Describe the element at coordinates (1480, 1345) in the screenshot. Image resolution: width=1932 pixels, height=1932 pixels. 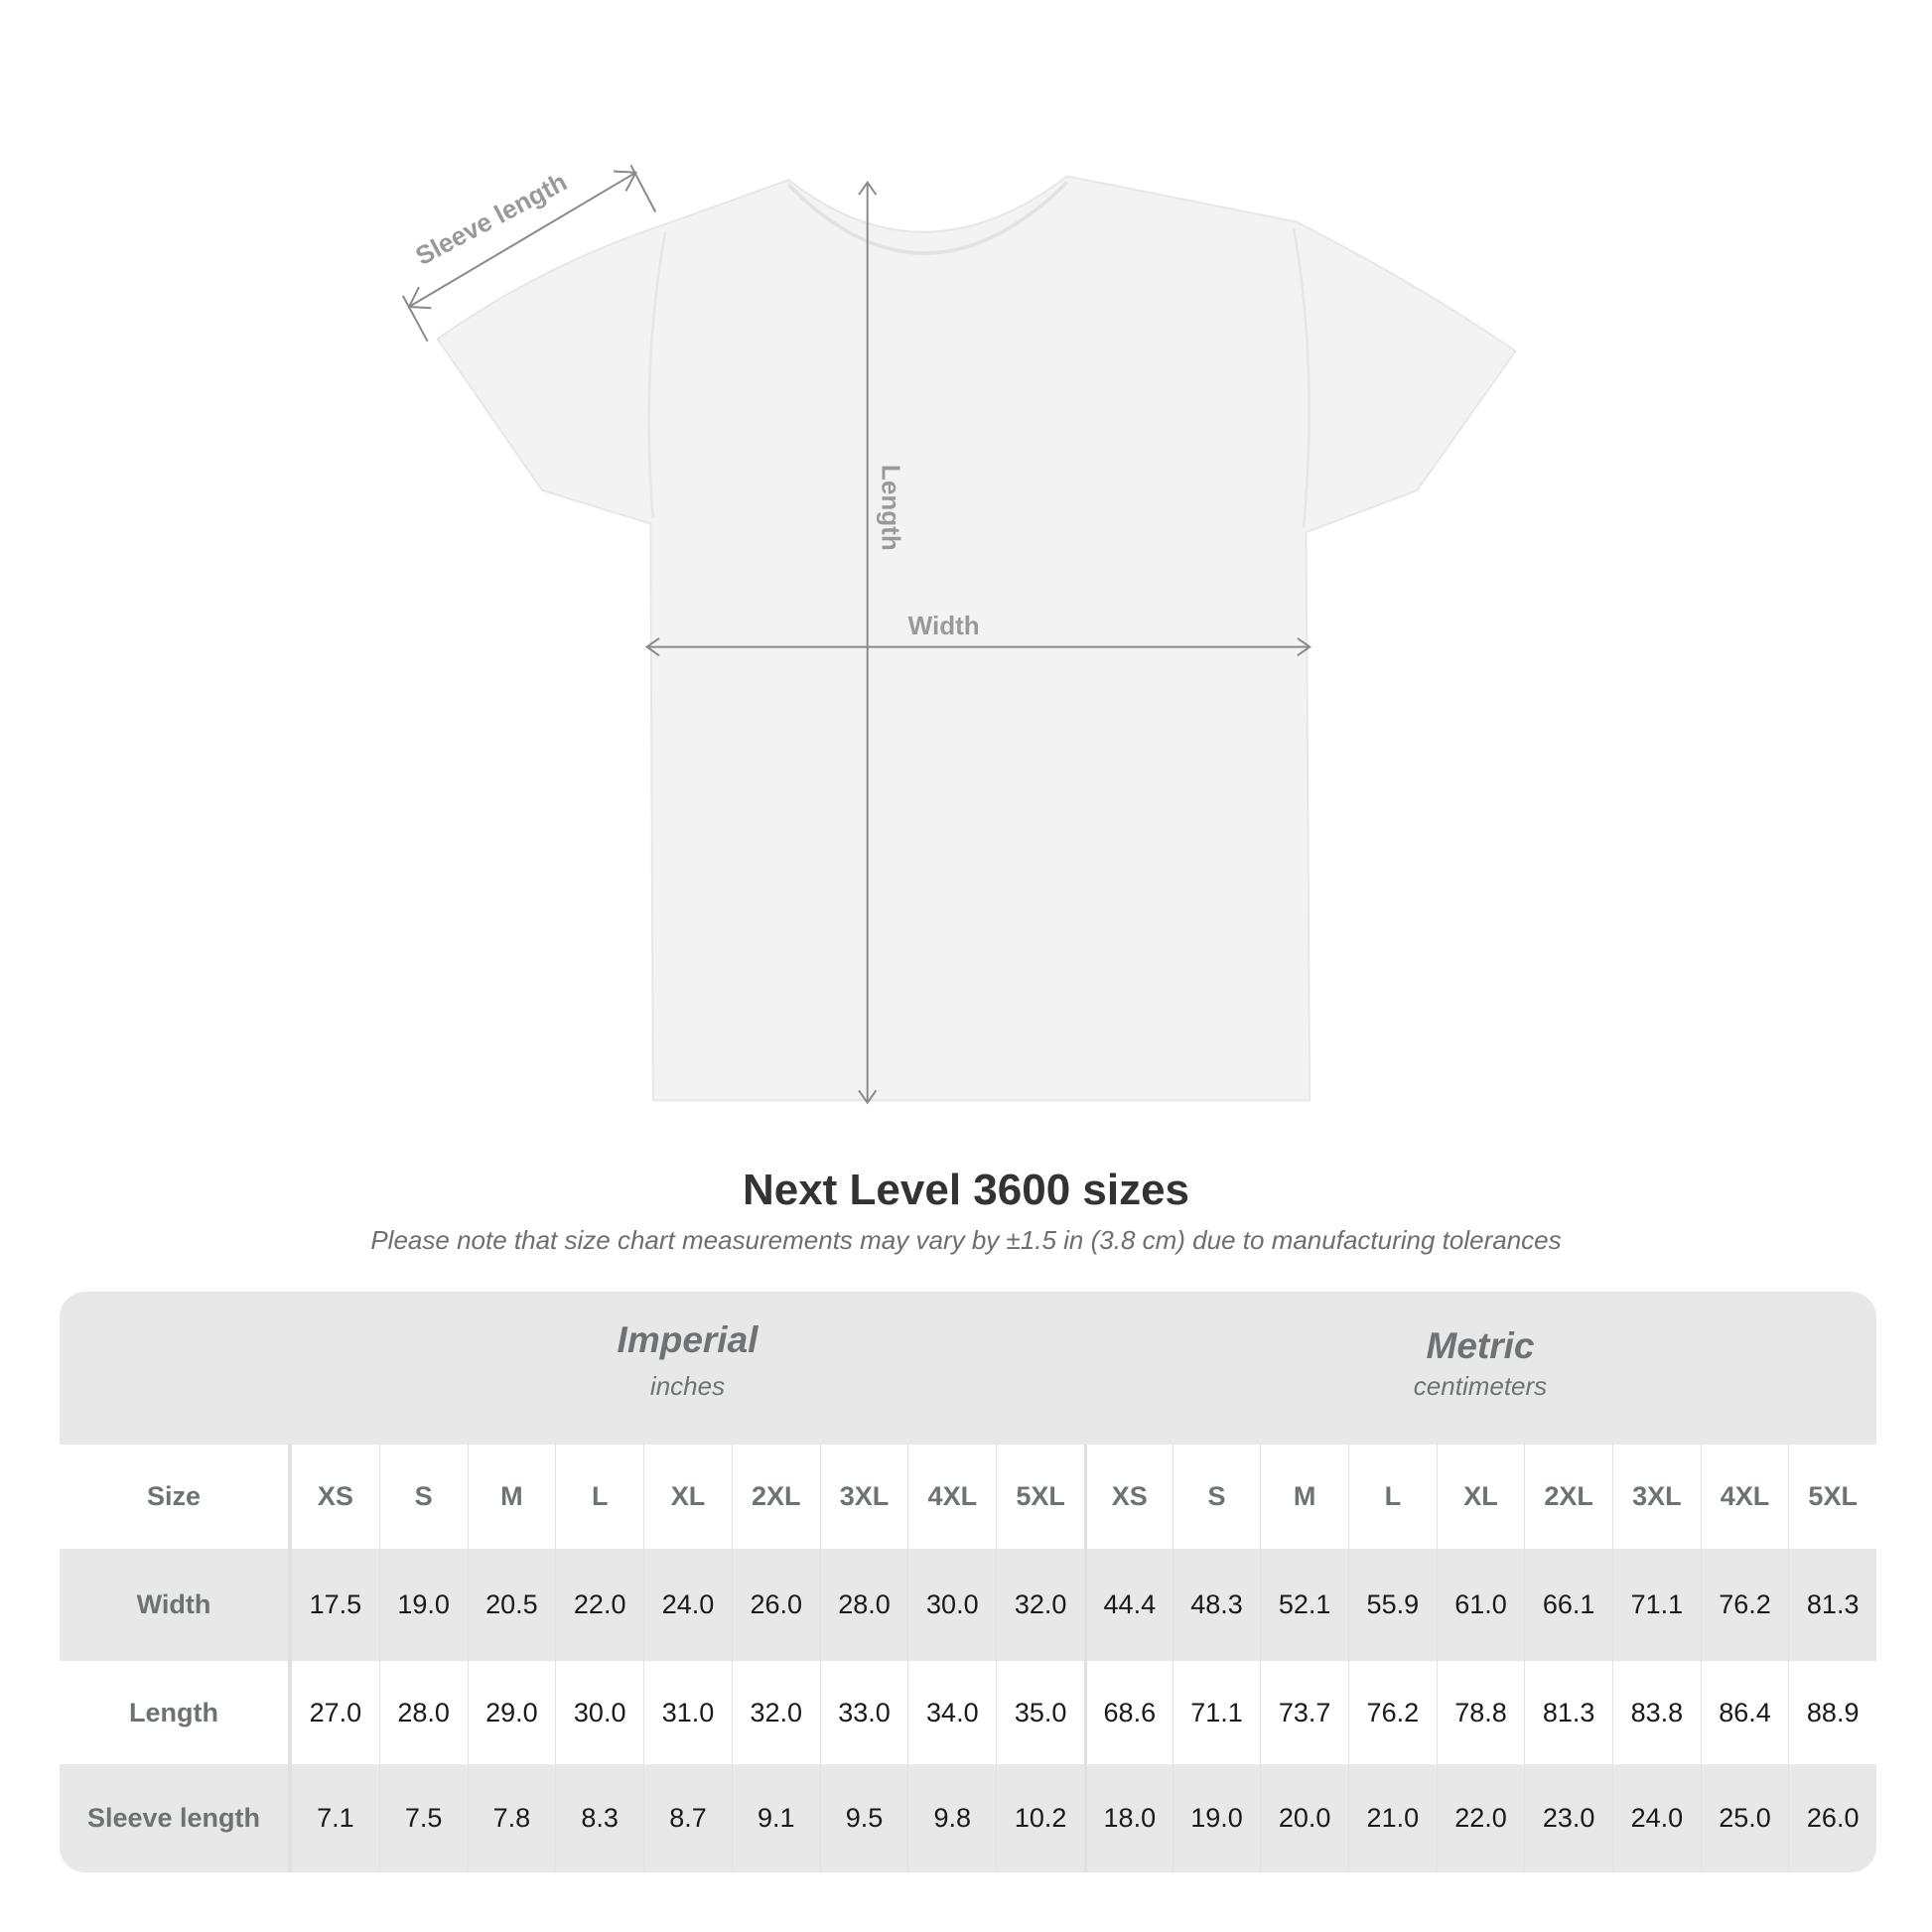
I see `metric-title: Metric` at that location.